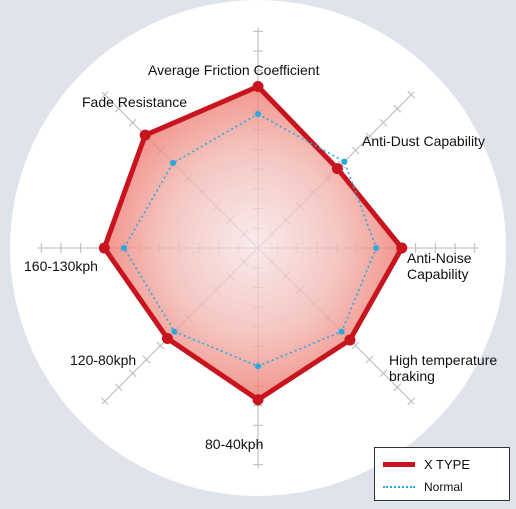 This screenshot has height=509, width=516. I want to click on legend-swatch-normal, so click(399, 487).